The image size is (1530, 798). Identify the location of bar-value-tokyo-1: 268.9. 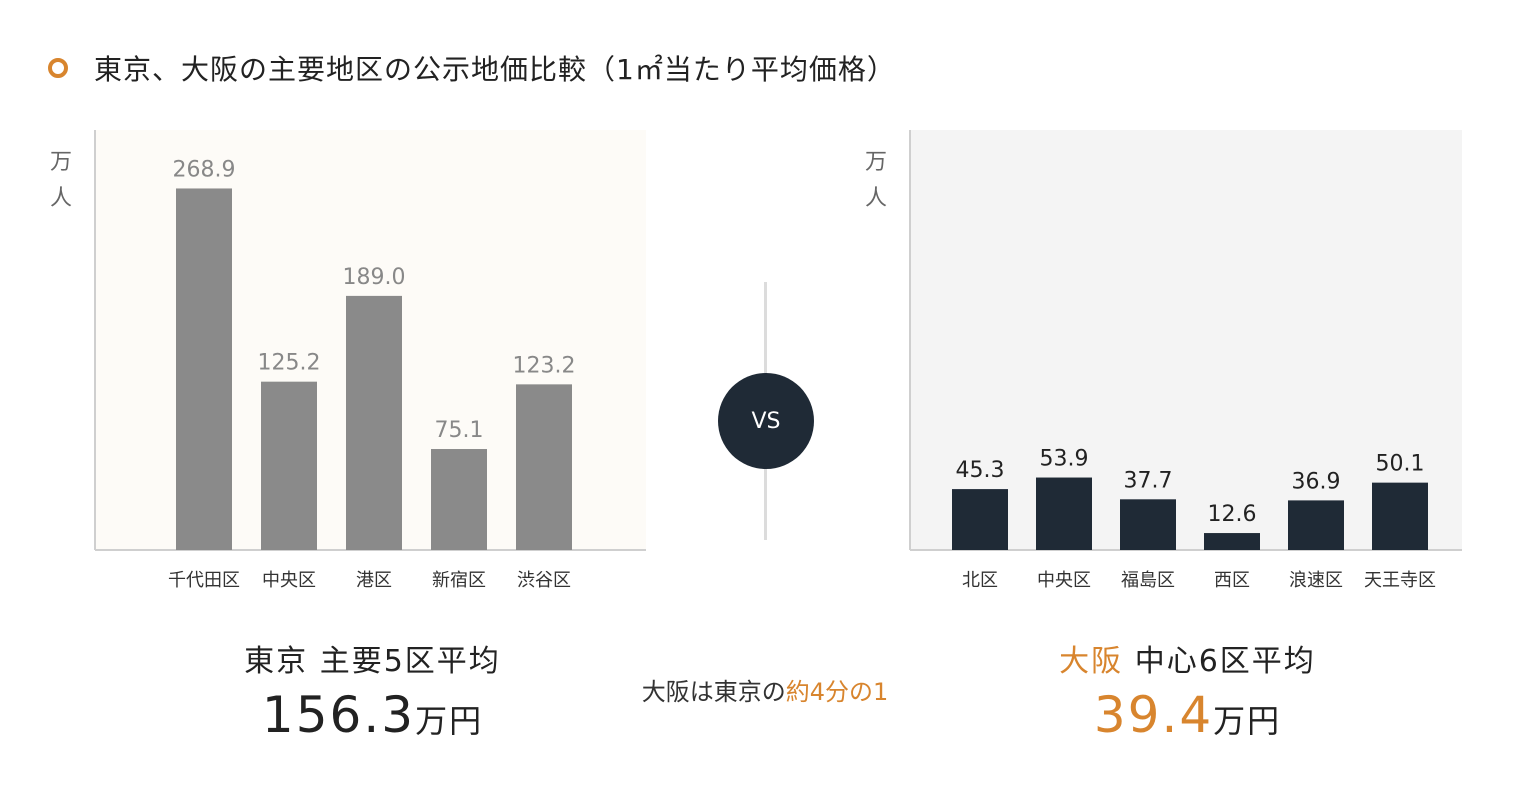
(204, 169).